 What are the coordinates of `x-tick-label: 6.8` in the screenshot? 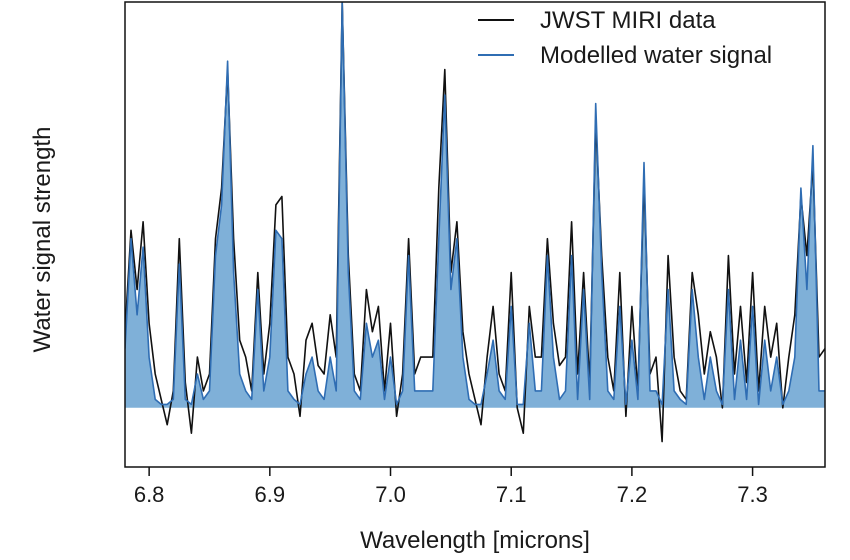 It's located at (149, 494).